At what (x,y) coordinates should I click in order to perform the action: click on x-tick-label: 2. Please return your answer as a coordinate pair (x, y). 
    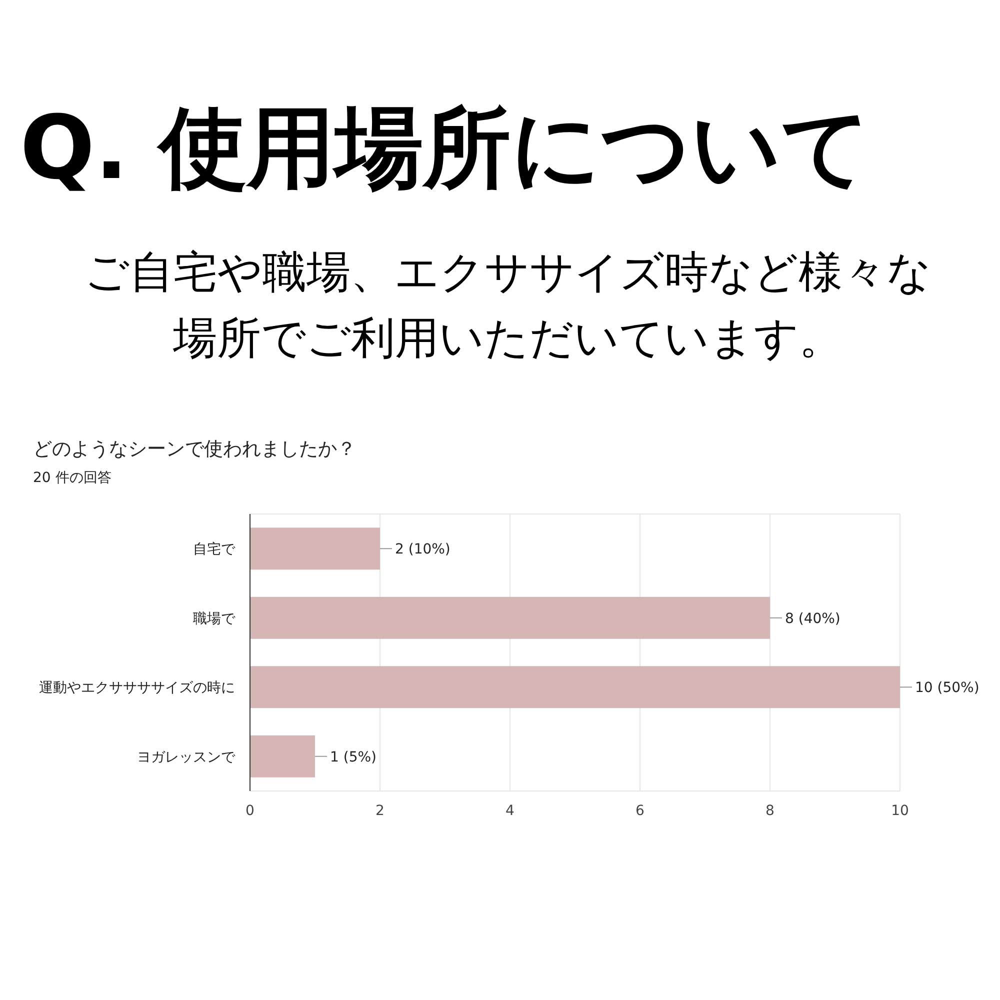
    Looking at the image, I should click on (380, 811).